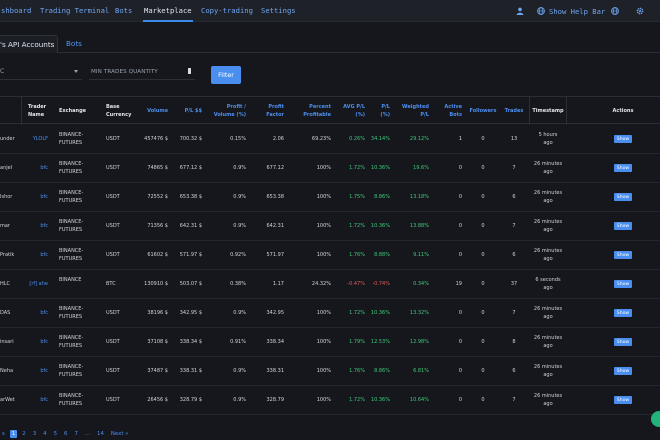 The width and height of the screenshot is (660, 440). I want to click on nav-dashboard: shboard, so click(16, 10).